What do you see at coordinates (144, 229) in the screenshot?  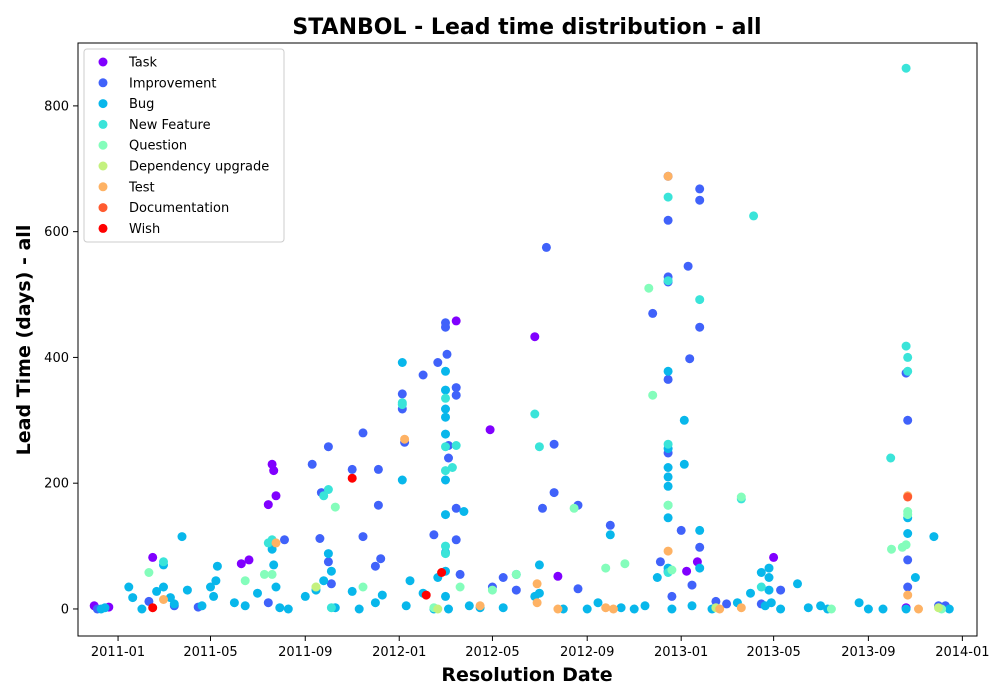 I see `legend-label: Wish` at bounding box center [144, 229].